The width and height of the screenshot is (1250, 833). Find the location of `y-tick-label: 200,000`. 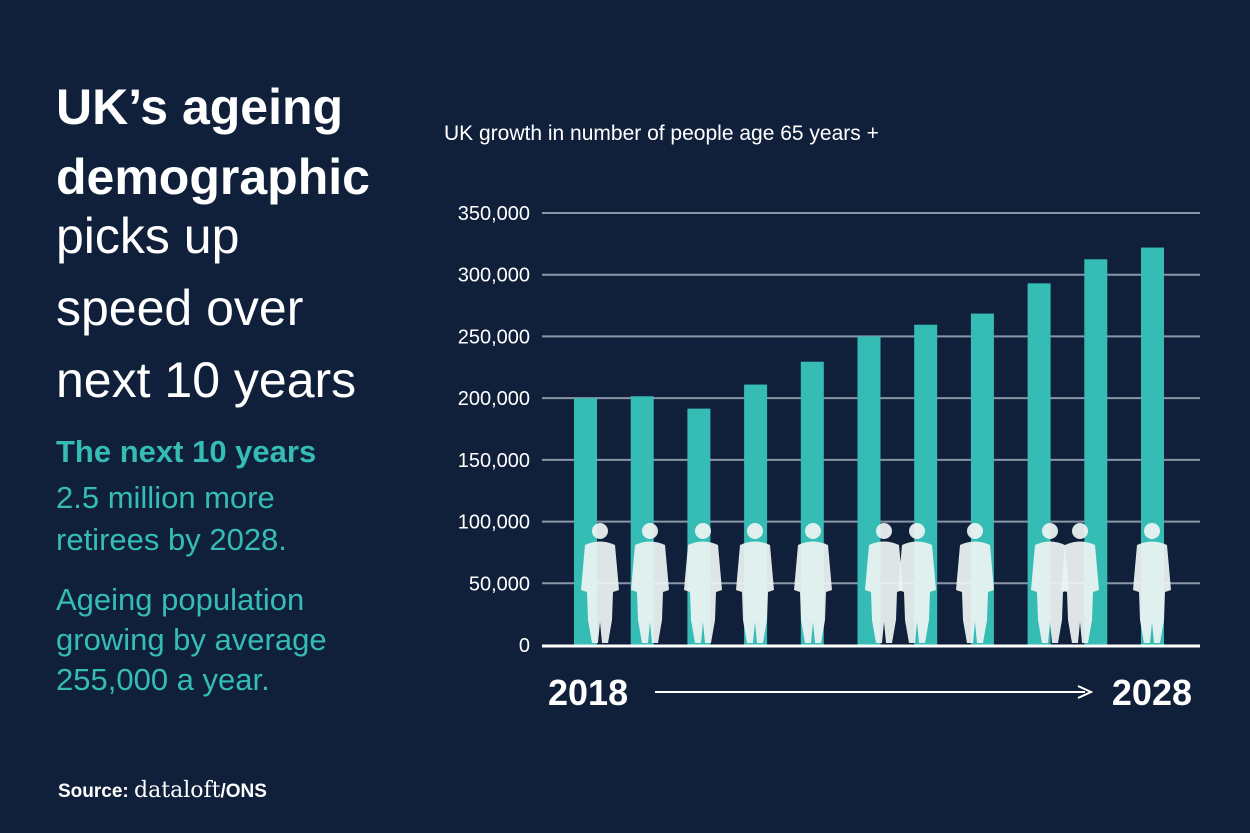

y-tick-label: 200,000 is located at coordinates (494, 399).